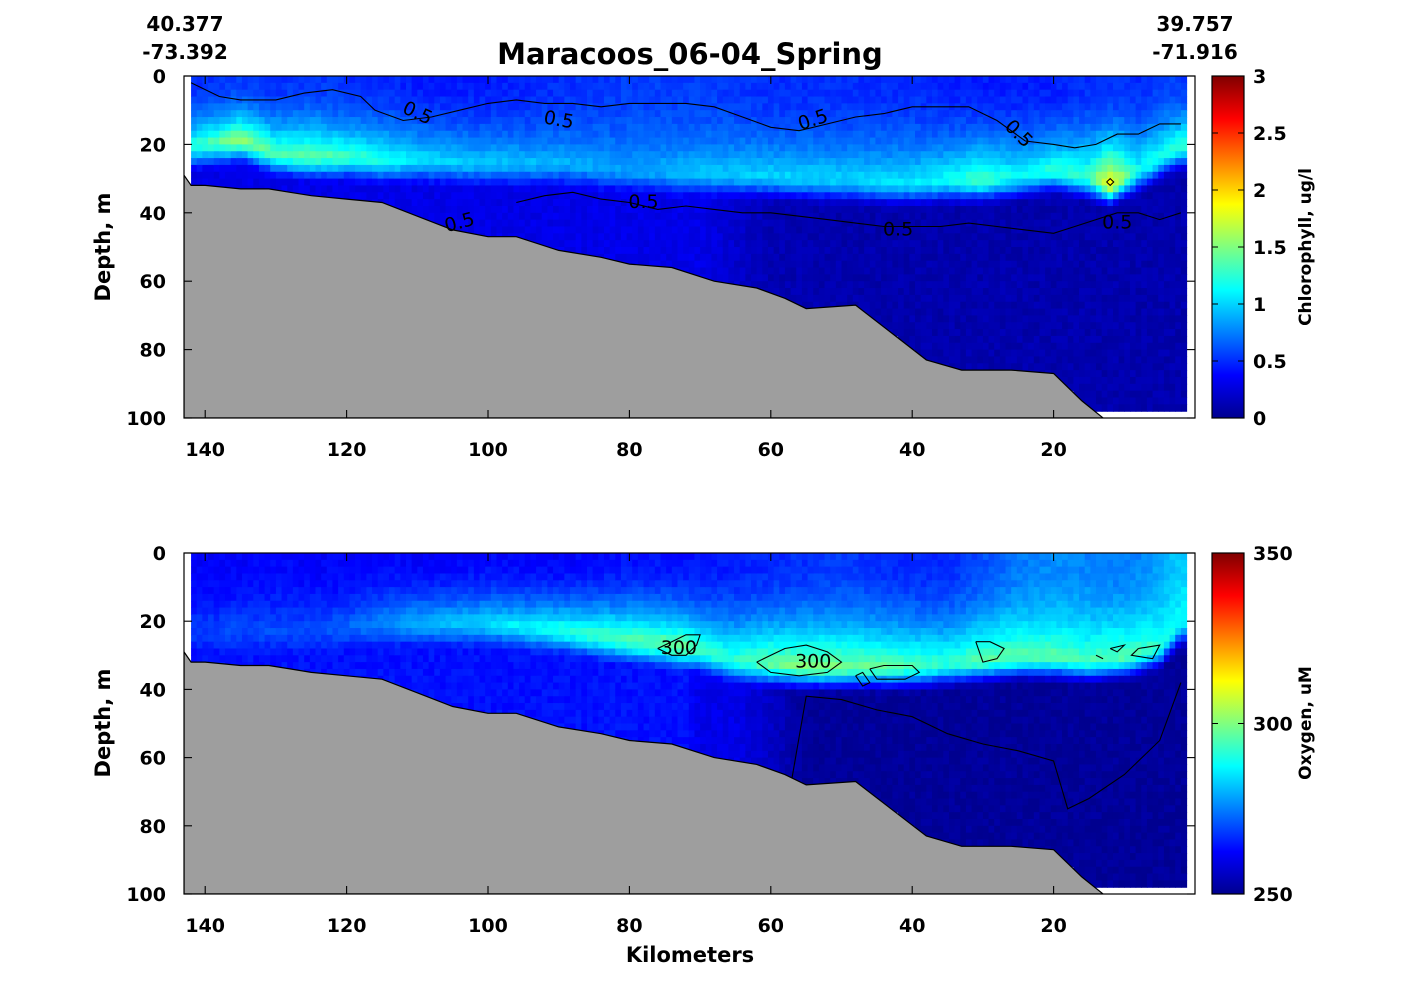  I want to click on figure-title: Maracoos_06-04_Spring, so click(690, 54).